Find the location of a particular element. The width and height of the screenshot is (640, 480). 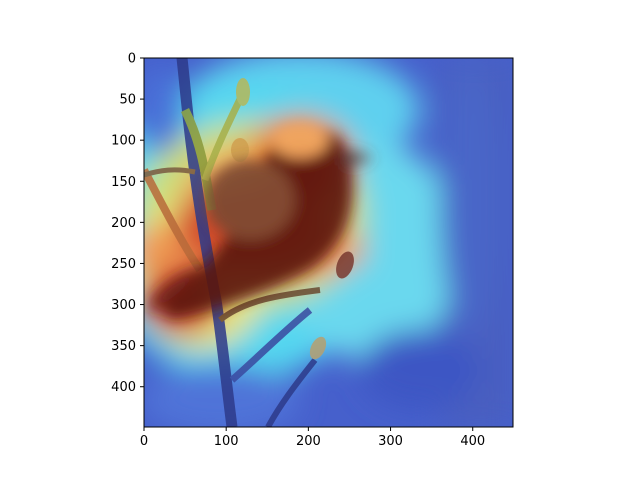

y-tick-label: 150 is located at coordinates (123, 182).